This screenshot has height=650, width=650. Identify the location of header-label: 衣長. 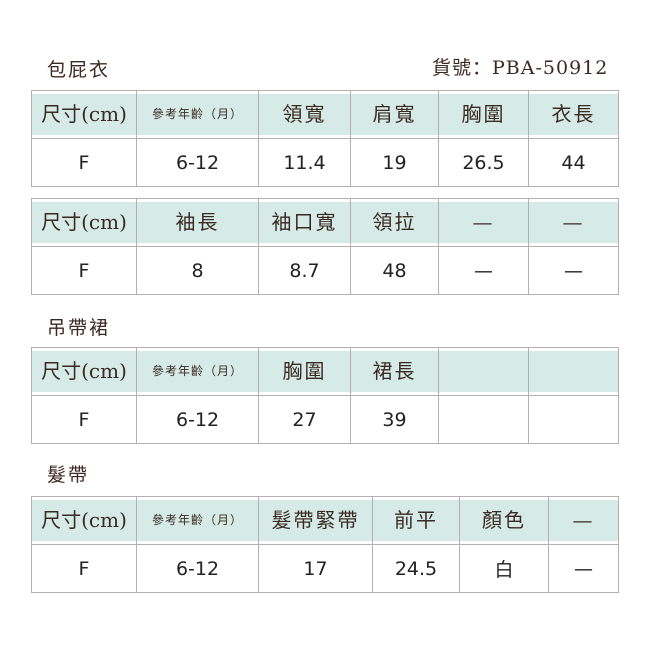
(573, 114).